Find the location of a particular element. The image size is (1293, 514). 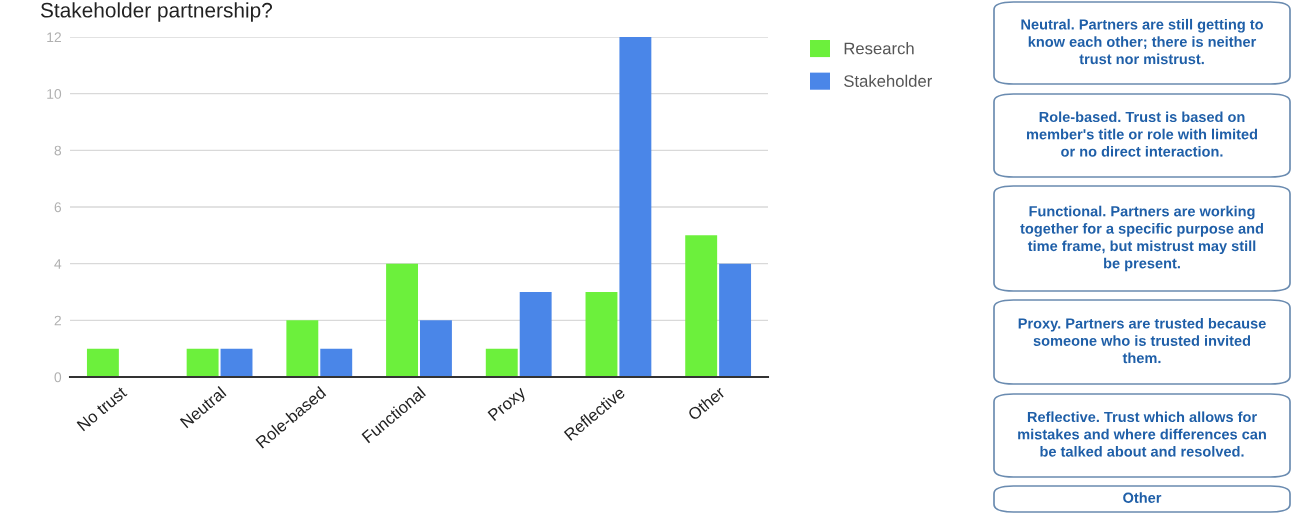

chart-title: Stakeholder partnership? is located at coordinates (156, 12).